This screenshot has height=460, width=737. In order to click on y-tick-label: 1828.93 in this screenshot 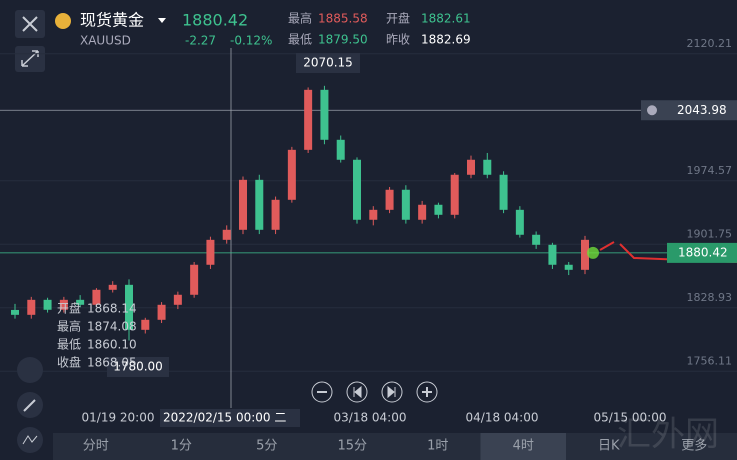, I will do `click(710, 297)`.